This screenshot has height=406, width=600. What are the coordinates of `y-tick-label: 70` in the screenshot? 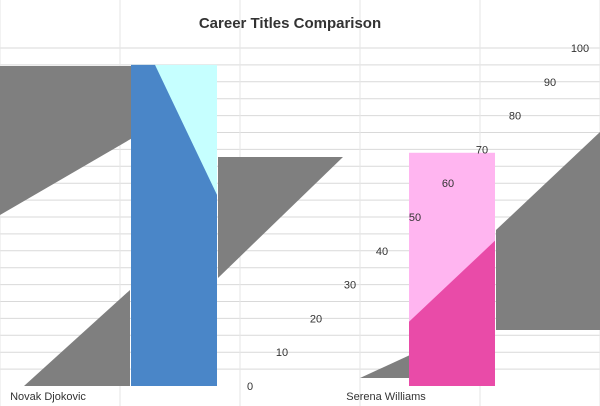 It's located at (482, 150).